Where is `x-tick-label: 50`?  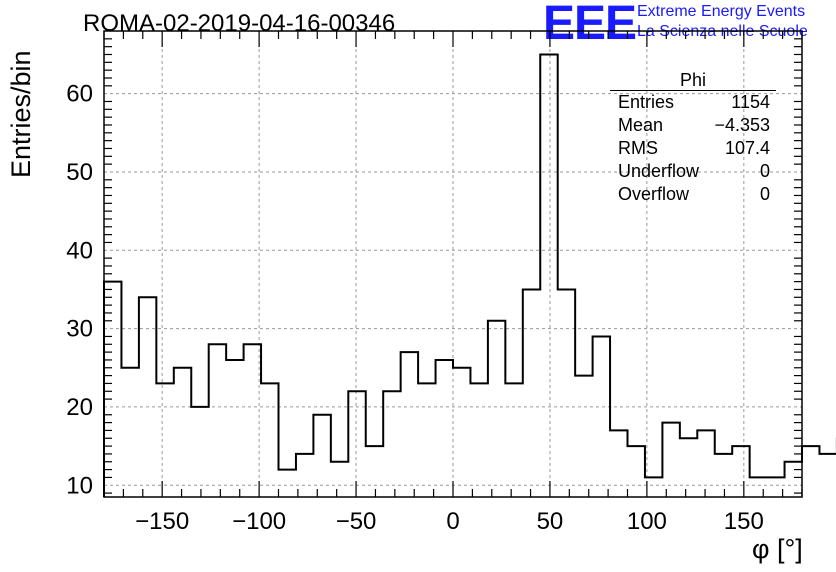
x-tick-label: 50 is located at coordinates (550, 521).